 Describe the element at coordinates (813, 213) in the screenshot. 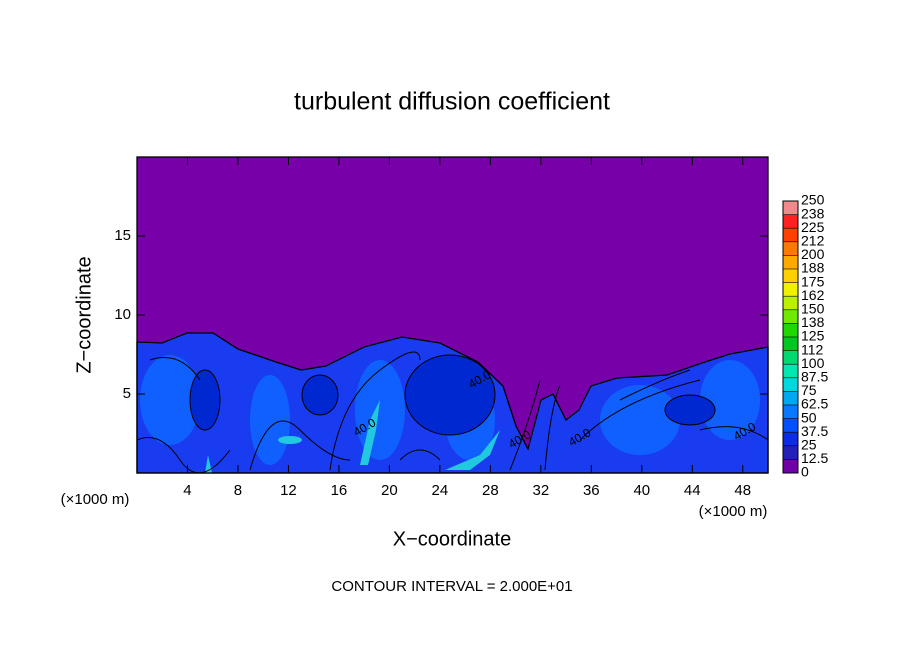

I see `colorbar-label: 238` at that location.